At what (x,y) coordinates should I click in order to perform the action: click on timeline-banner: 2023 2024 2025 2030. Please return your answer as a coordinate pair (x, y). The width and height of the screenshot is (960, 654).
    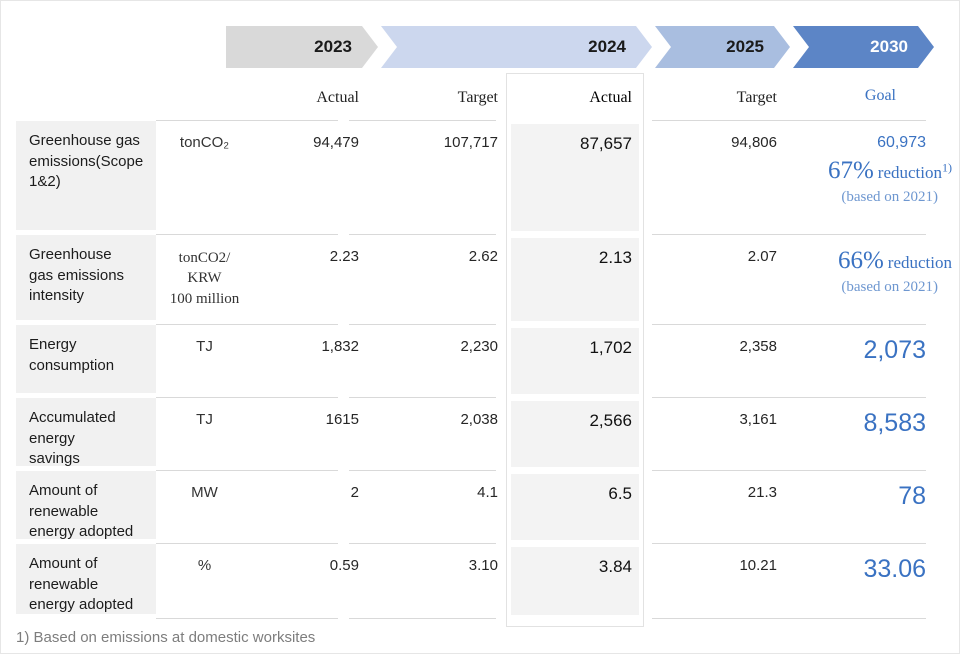
    Looking at the image, I should click on (580, 47).